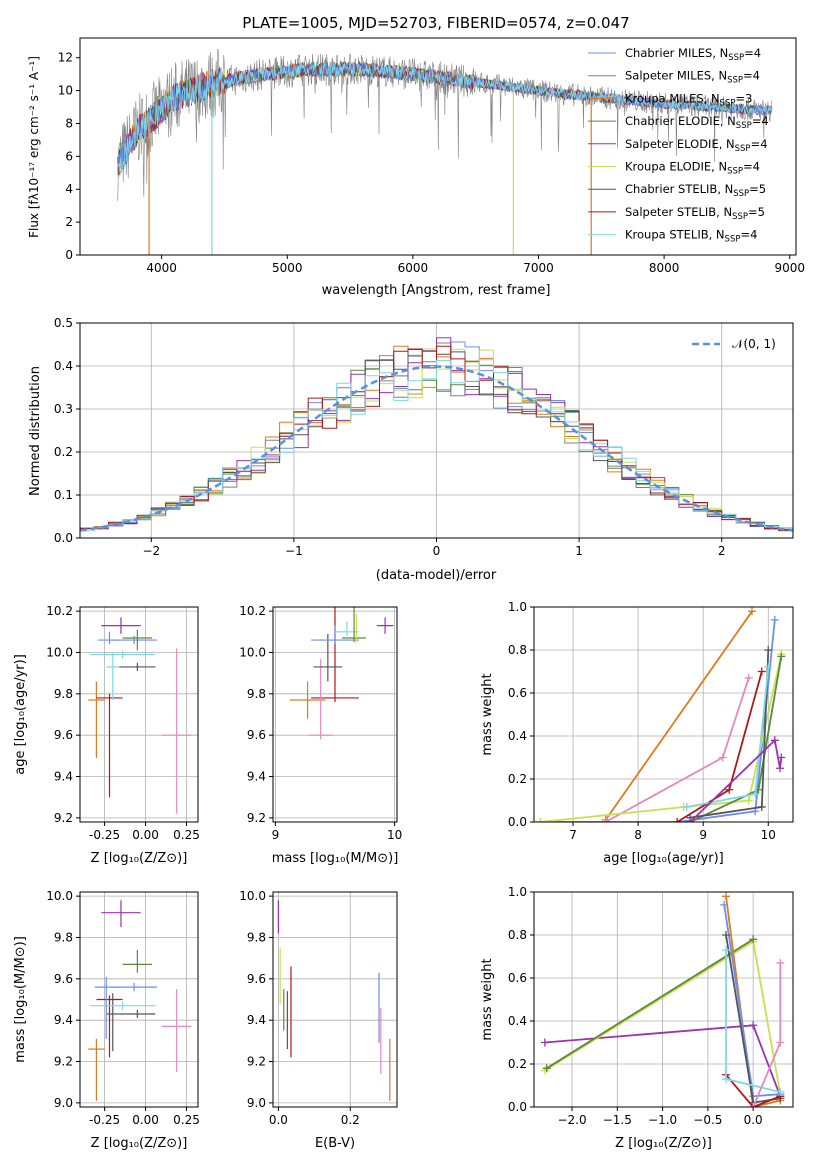  What do you see at coordinates (151, 551) in the screenshot?
I see `residual-xtick-label: −2` at bounding box center [151, 551].